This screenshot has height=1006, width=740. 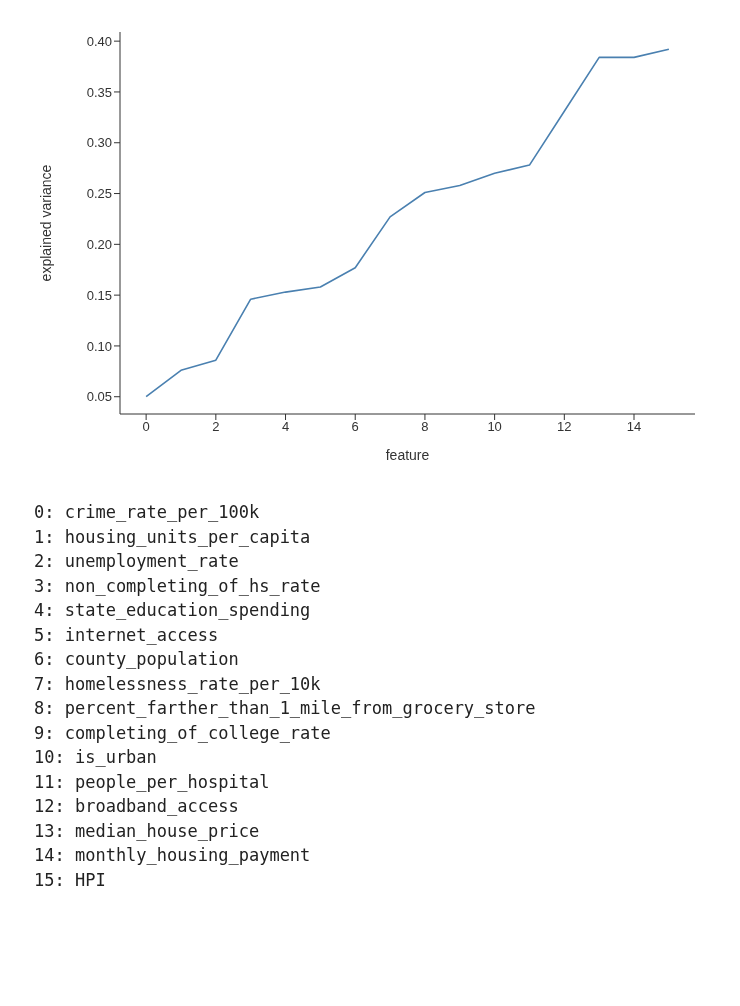 I want to click on text: 12: broadband_access, so click(x=137, y=806).